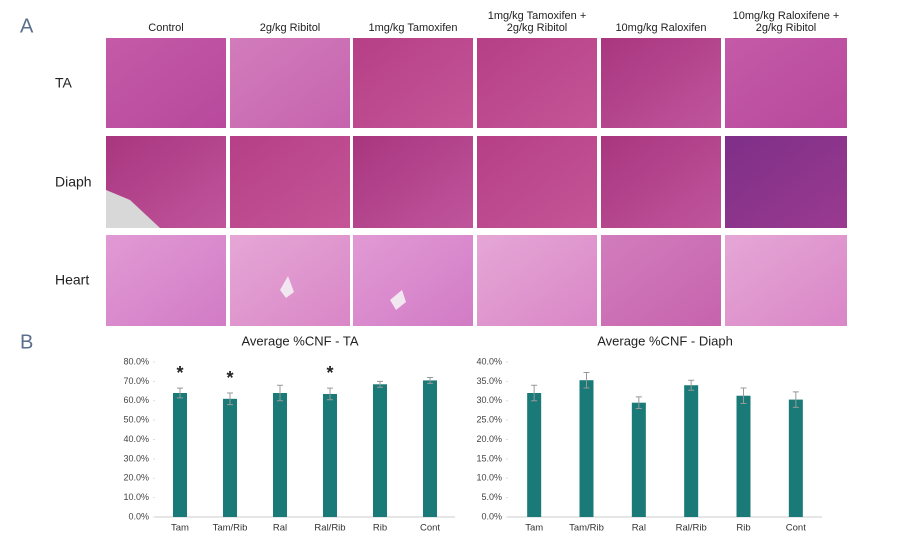 The height and width of the screenshot is (541, 914). What do you see at coordinates (489, 420) in the screenshot?
I see `y-tick-label: 25.0%` at bounding box center [489, 420].